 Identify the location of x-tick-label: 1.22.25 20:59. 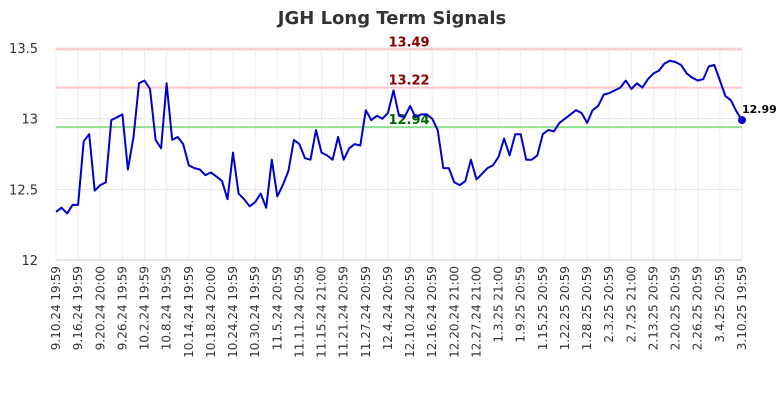
(565, 308).